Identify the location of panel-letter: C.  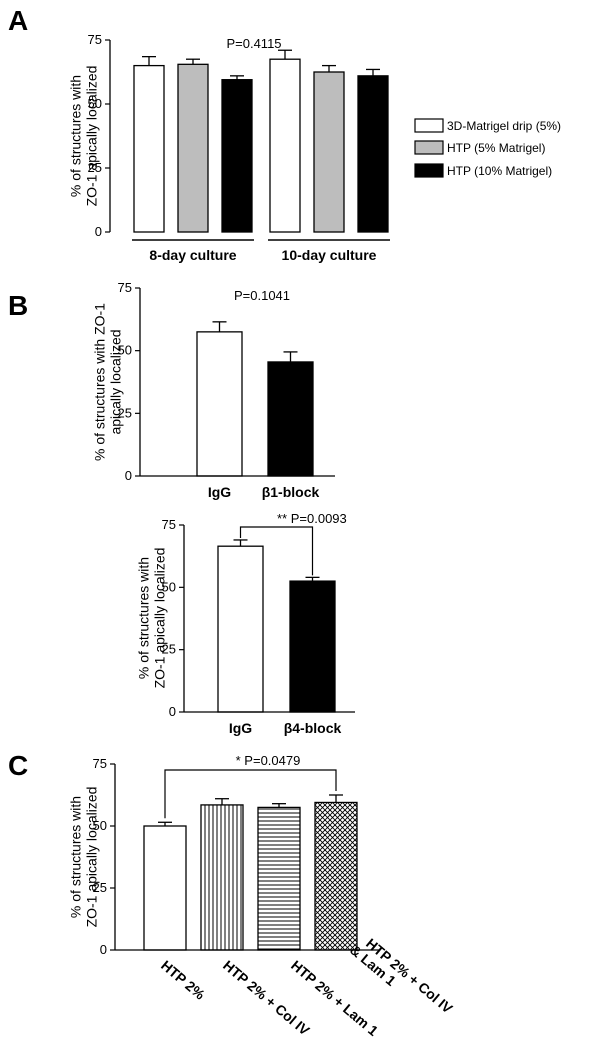
(18, 765).